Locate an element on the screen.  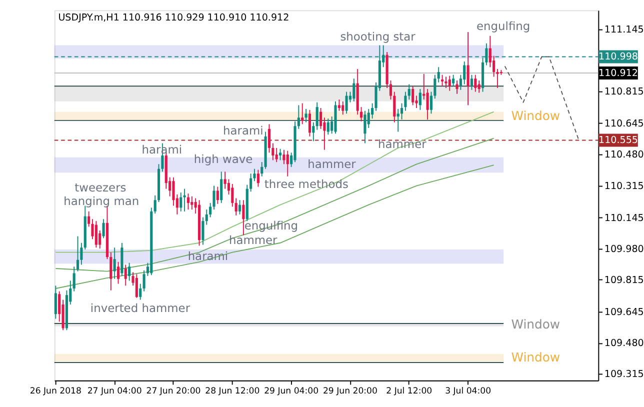
ref-line-label: 110.555 is located at coordinates (618, 140).